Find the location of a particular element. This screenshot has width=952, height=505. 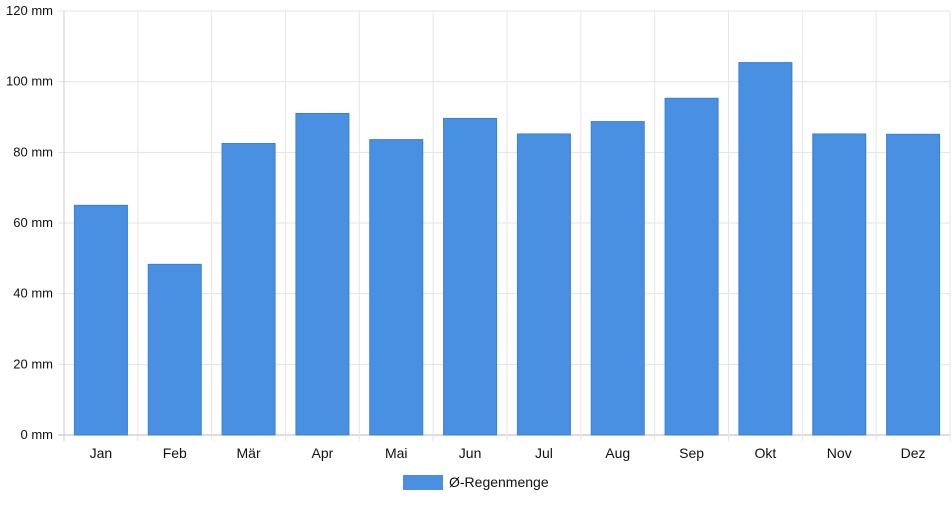

bar-okt is located at coordinates (765, 249).